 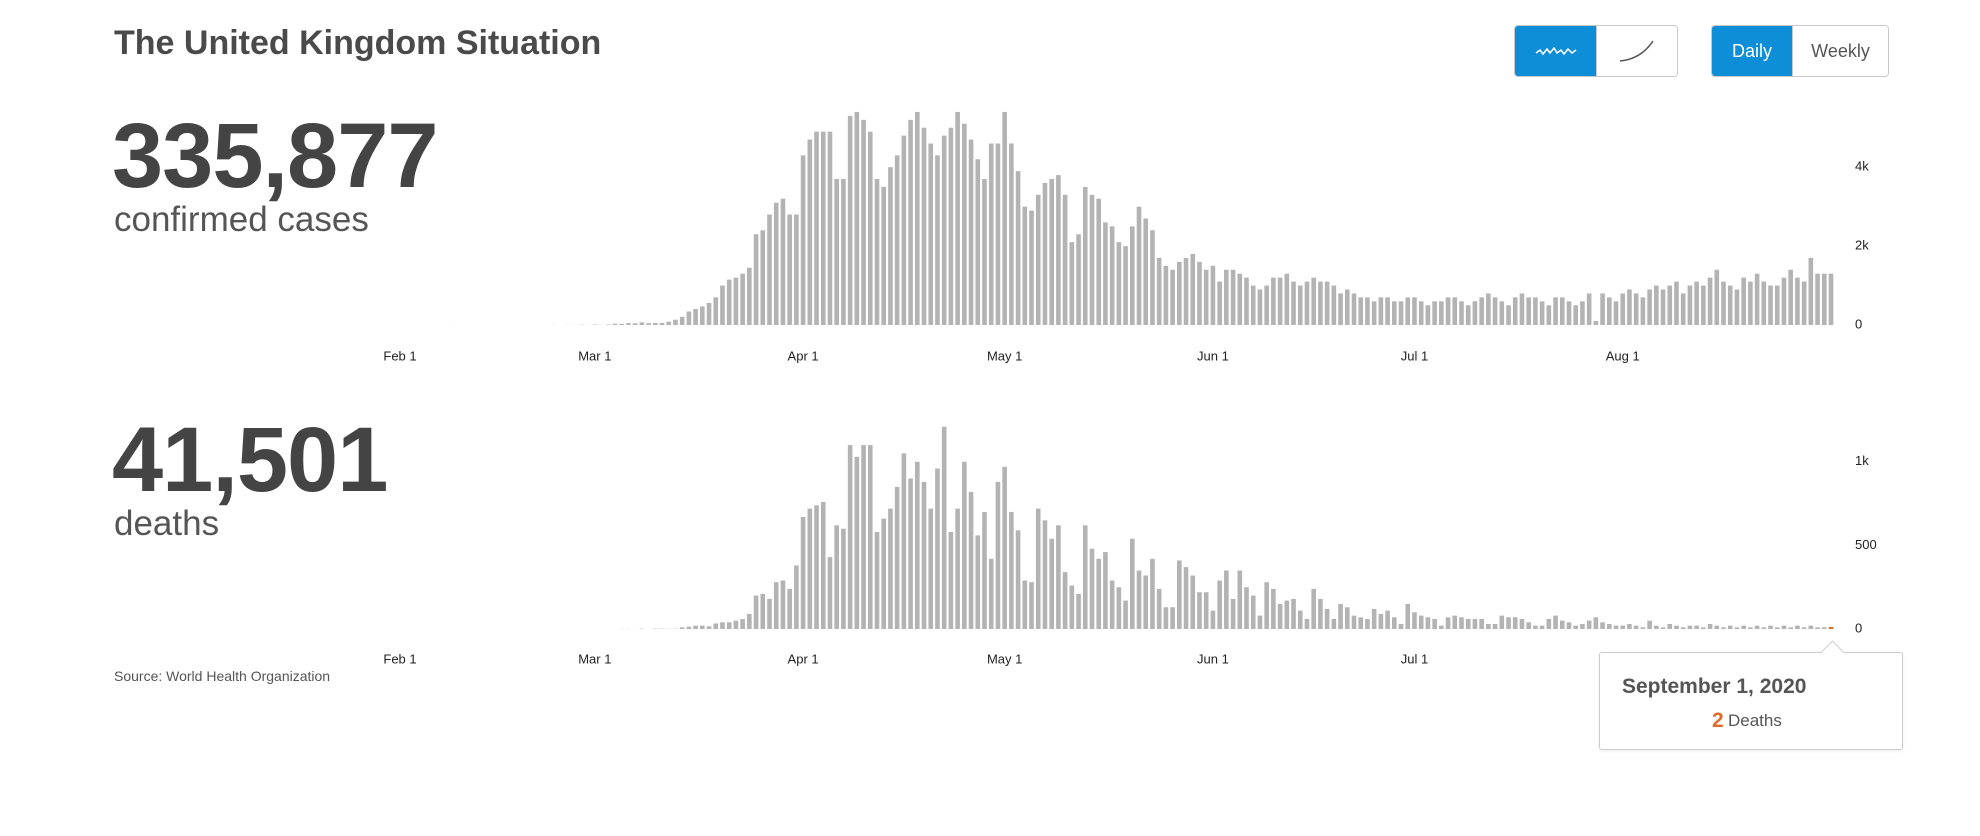 I want to click on weekly-button: Weekly, so click(x=1840, y=51).